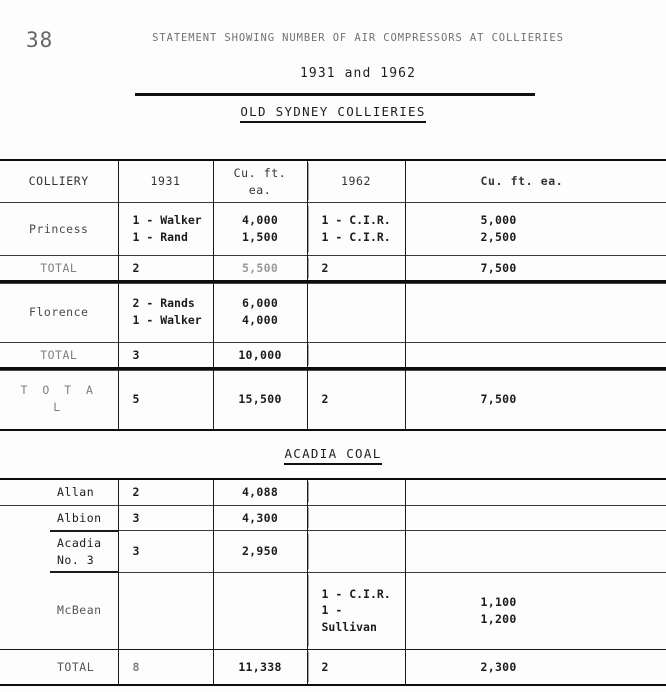  What do you see at coordinates (333, 398) in the screenshot?
I see `table-row: T O T A L 5 15,500 2 7,500` at bounding box center [333, 398].